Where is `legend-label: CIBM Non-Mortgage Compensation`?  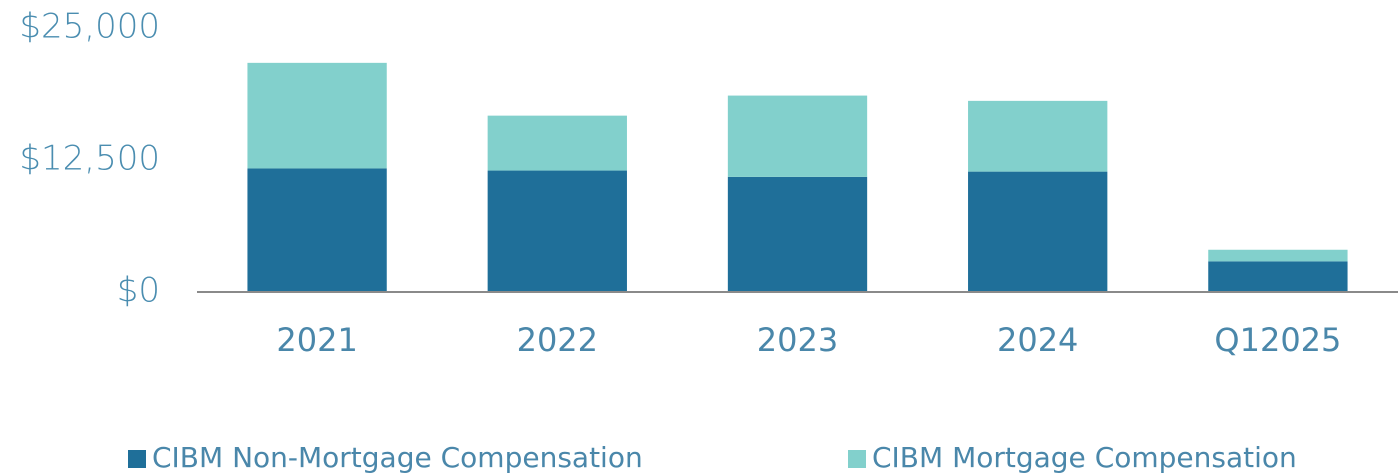 legend-label: CIBM Non-Mortgage Compensation is located at coordinates (397, 457).